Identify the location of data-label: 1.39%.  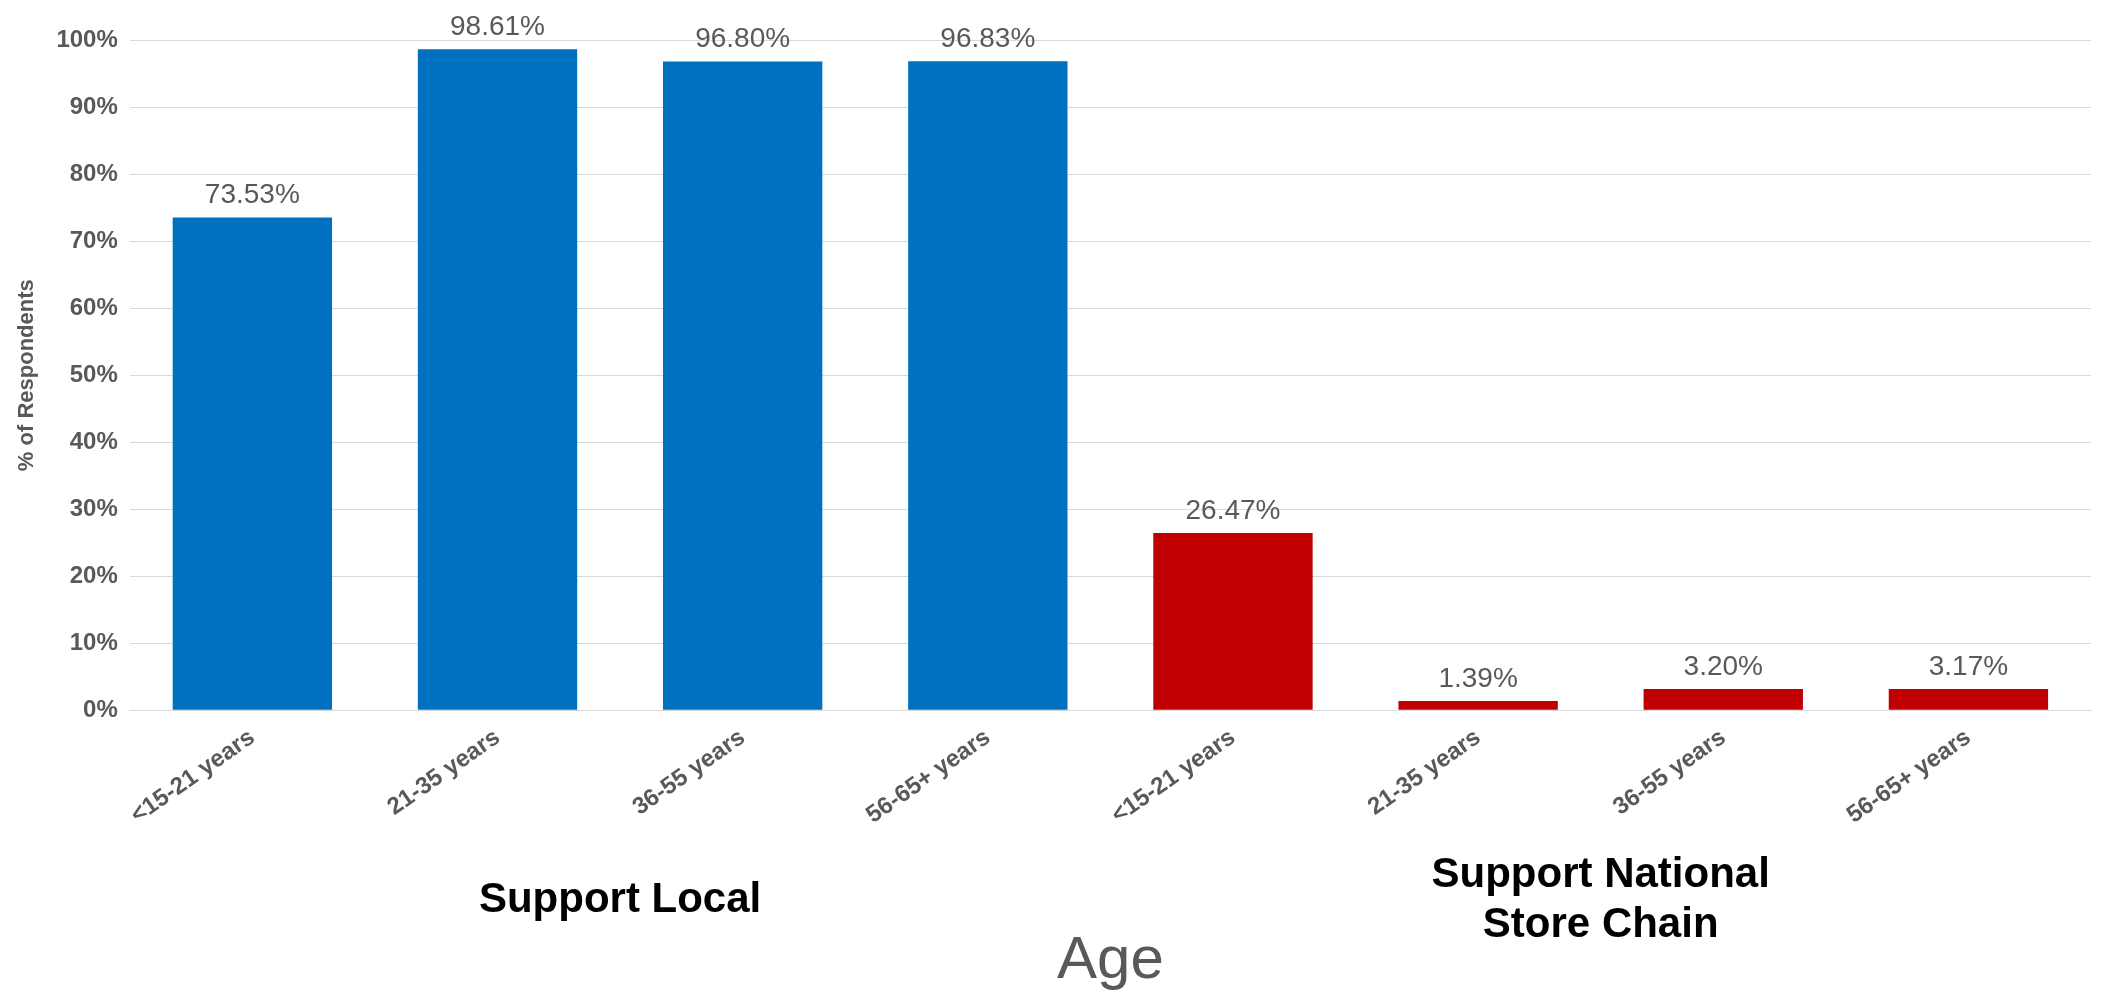
(1478, 677).